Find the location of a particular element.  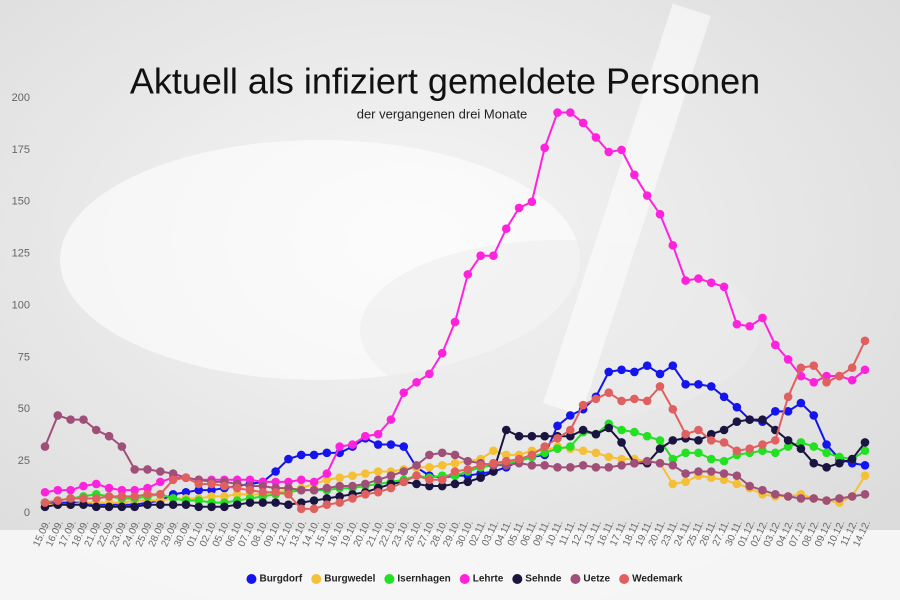

chart-title: Aktuell als infiziert gemeldete Personen is located at coordinates (445, 81).